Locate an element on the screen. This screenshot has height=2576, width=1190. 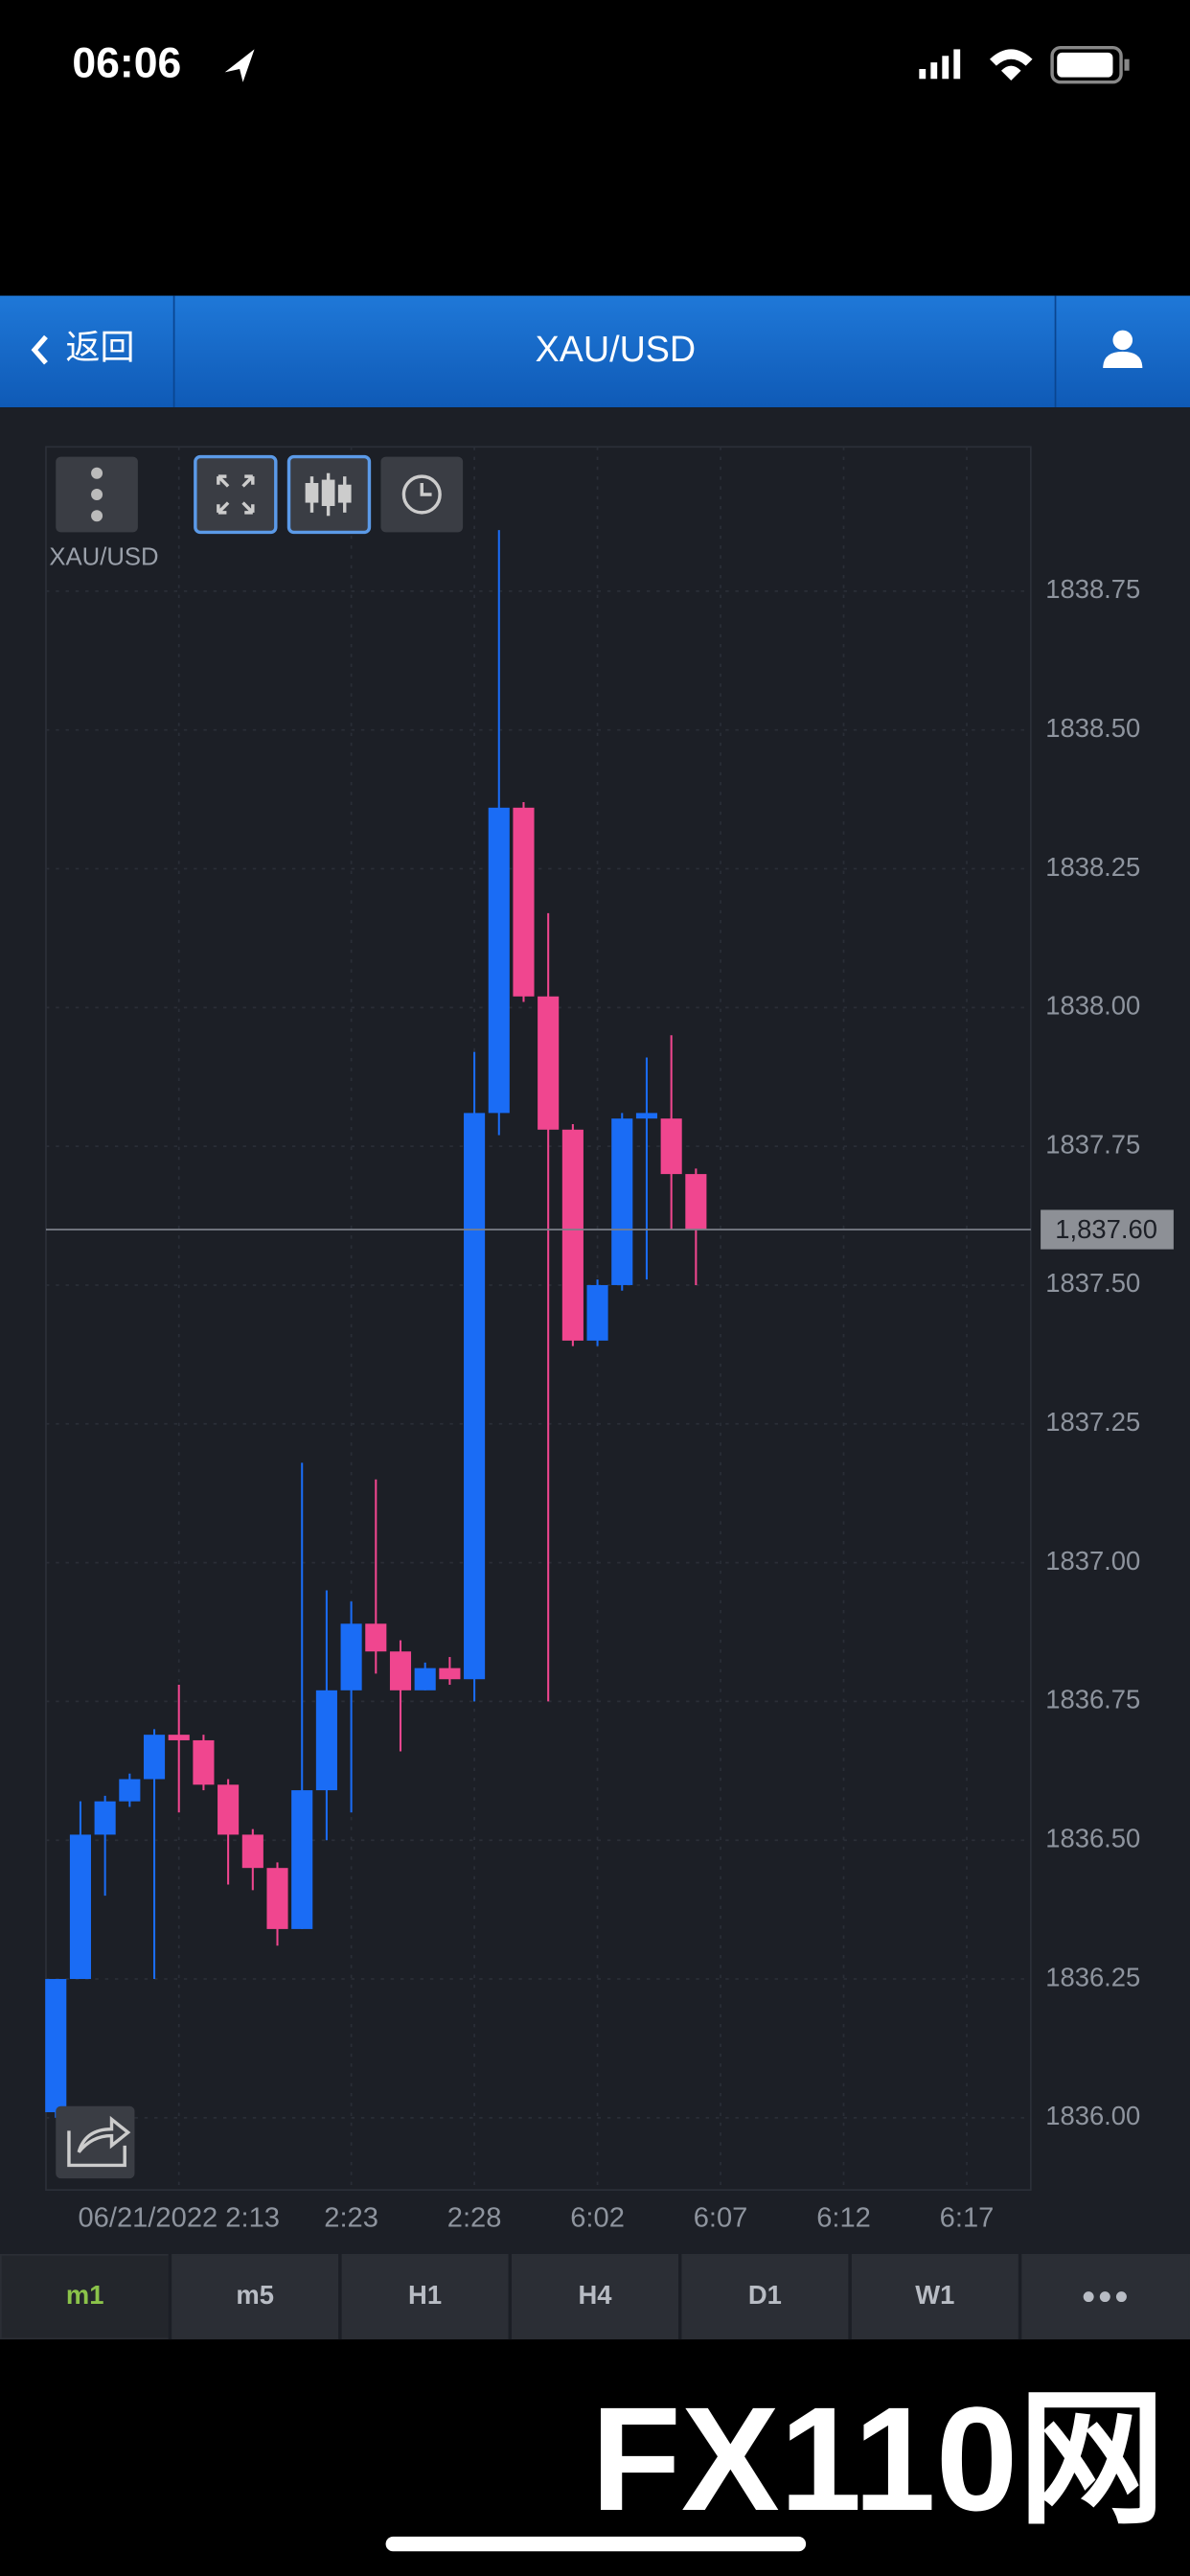
y-tick-label: 1836.50 is located at coordinates (1093, 1837).